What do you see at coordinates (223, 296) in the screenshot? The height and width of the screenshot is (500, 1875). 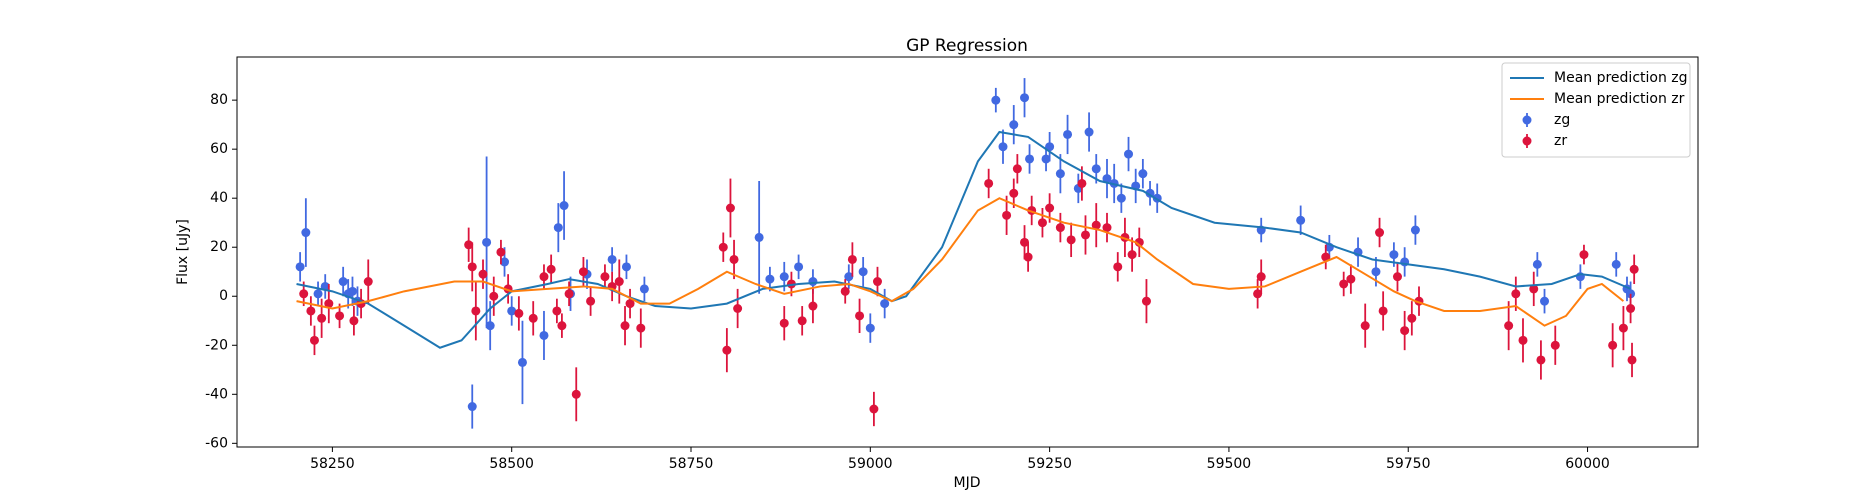 I see `y-tick-label: 0` at bounding box center [223, 296].